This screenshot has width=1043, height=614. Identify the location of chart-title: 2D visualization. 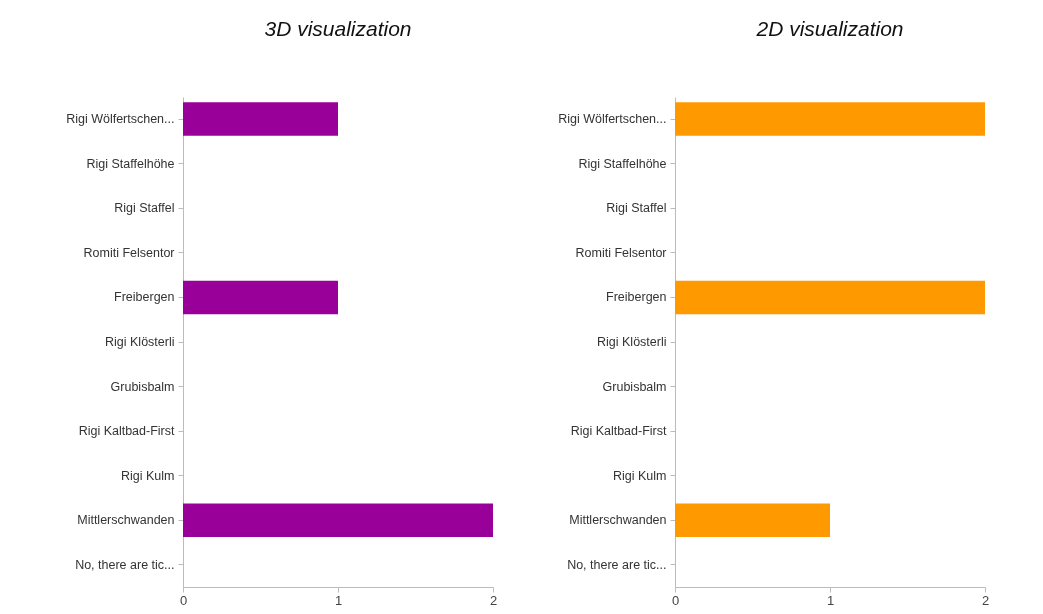
(829, 28).